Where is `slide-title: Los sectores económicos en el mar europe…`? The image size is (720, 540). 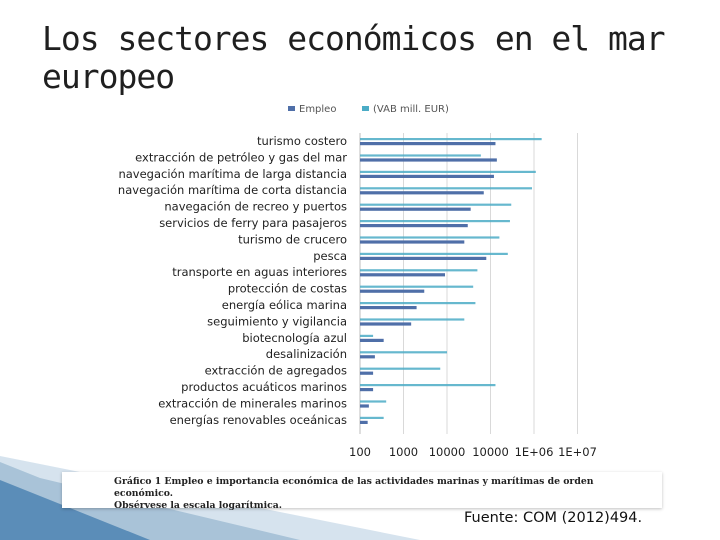
slide-title: Los sectores económicos en el mar europe… is located at coordinates (372, 58).